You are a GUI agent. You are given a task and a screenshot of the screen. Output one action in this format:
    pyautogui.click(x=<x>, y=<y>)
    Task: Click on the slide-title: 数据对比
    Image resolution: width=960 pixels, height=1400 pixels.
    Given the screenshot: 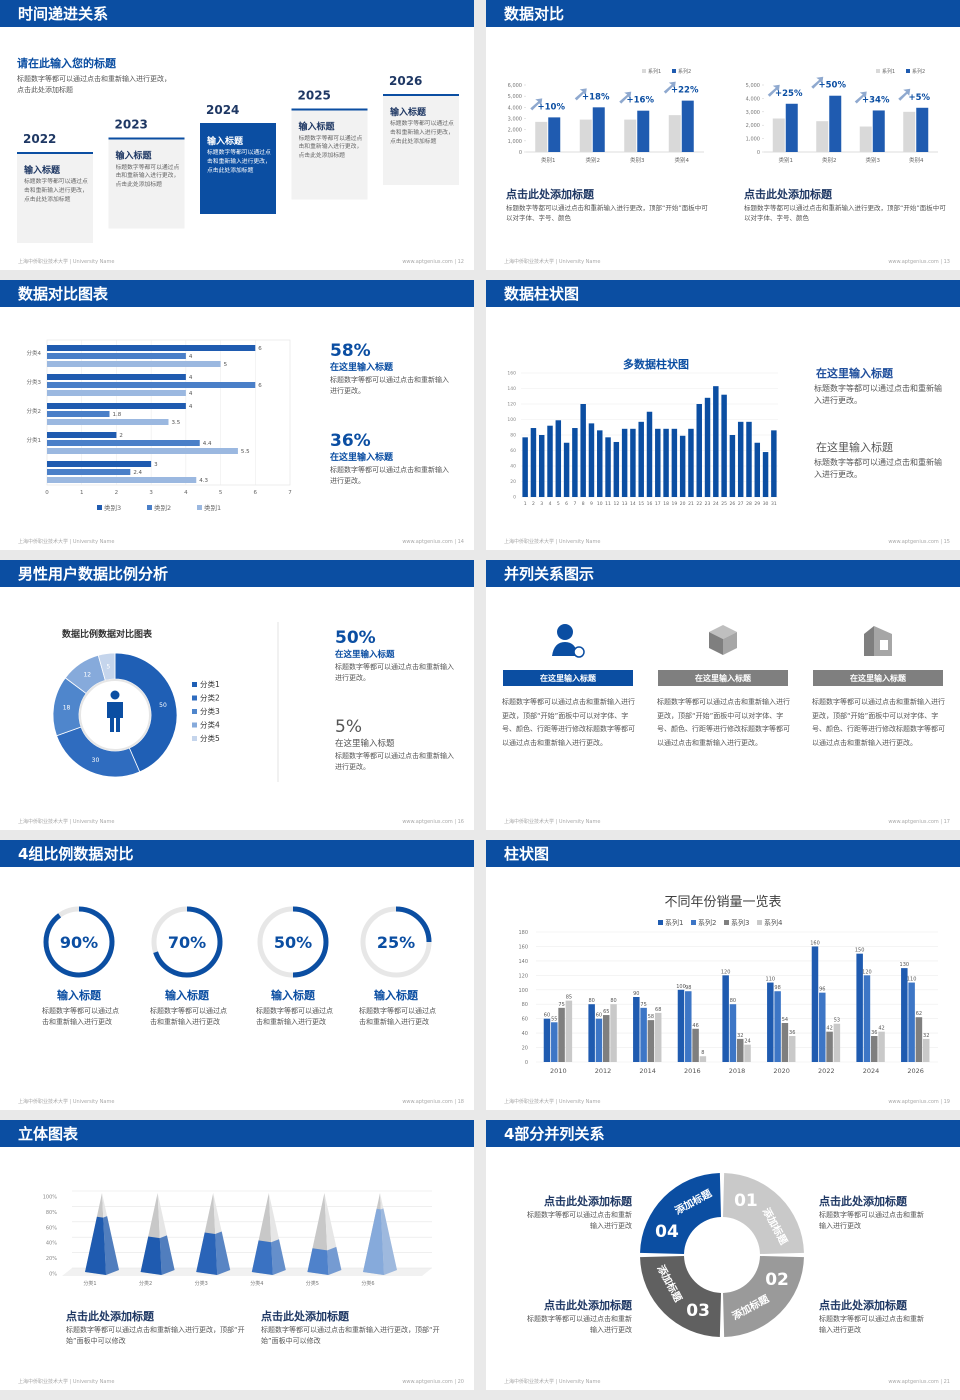 What is the action you would take?
    pyautogui.click(x=534, y=14)
    